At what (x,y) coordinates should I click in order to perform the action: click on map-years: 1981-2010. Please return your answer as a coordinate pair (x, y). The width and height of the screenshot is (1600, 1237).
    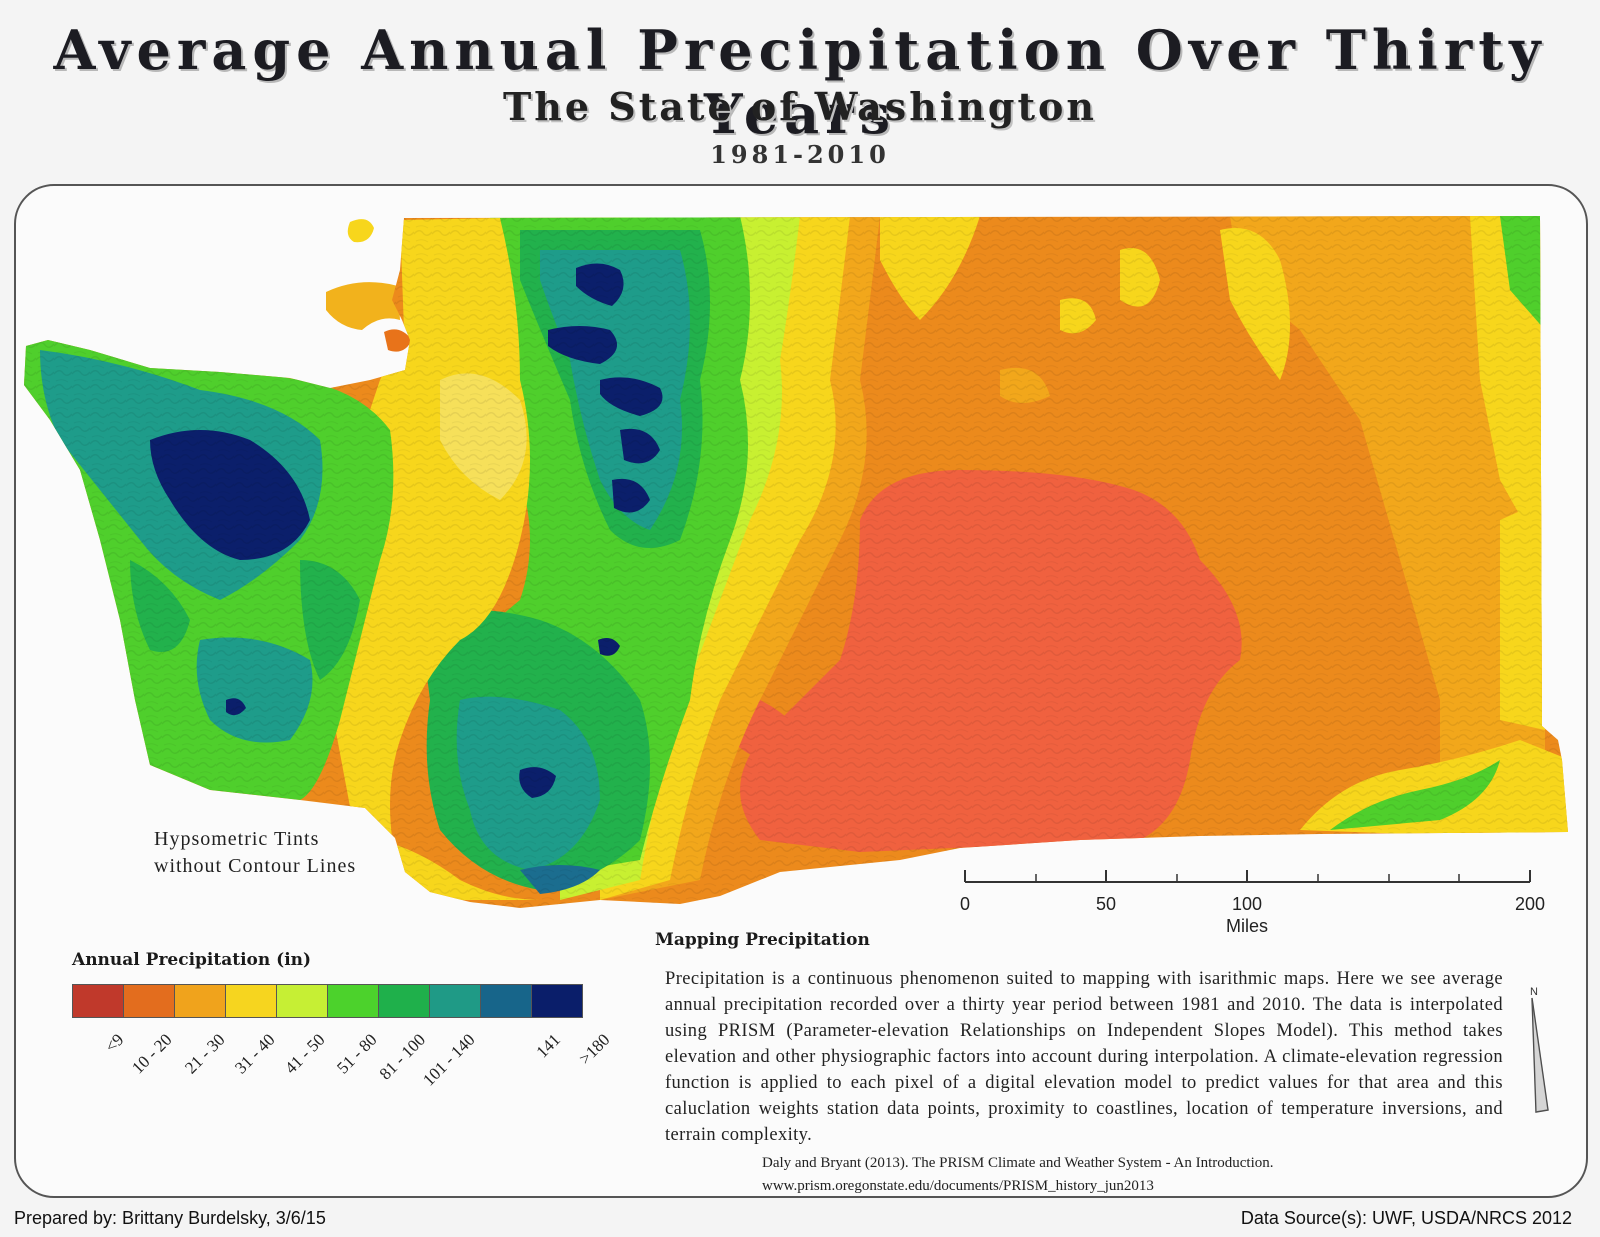
    Looking at the image, I should click on (800, 154).